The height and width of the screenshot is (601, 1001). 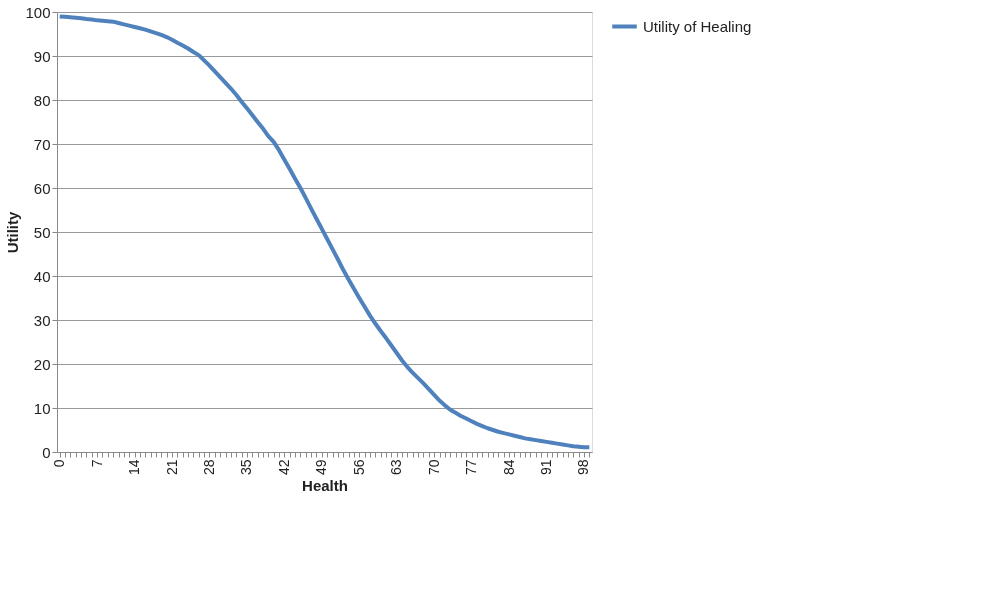 What do you see at coordinates (358, 467) in the screenshot?
I see `x-tick-label: 56` at bounding box center [358, 467].